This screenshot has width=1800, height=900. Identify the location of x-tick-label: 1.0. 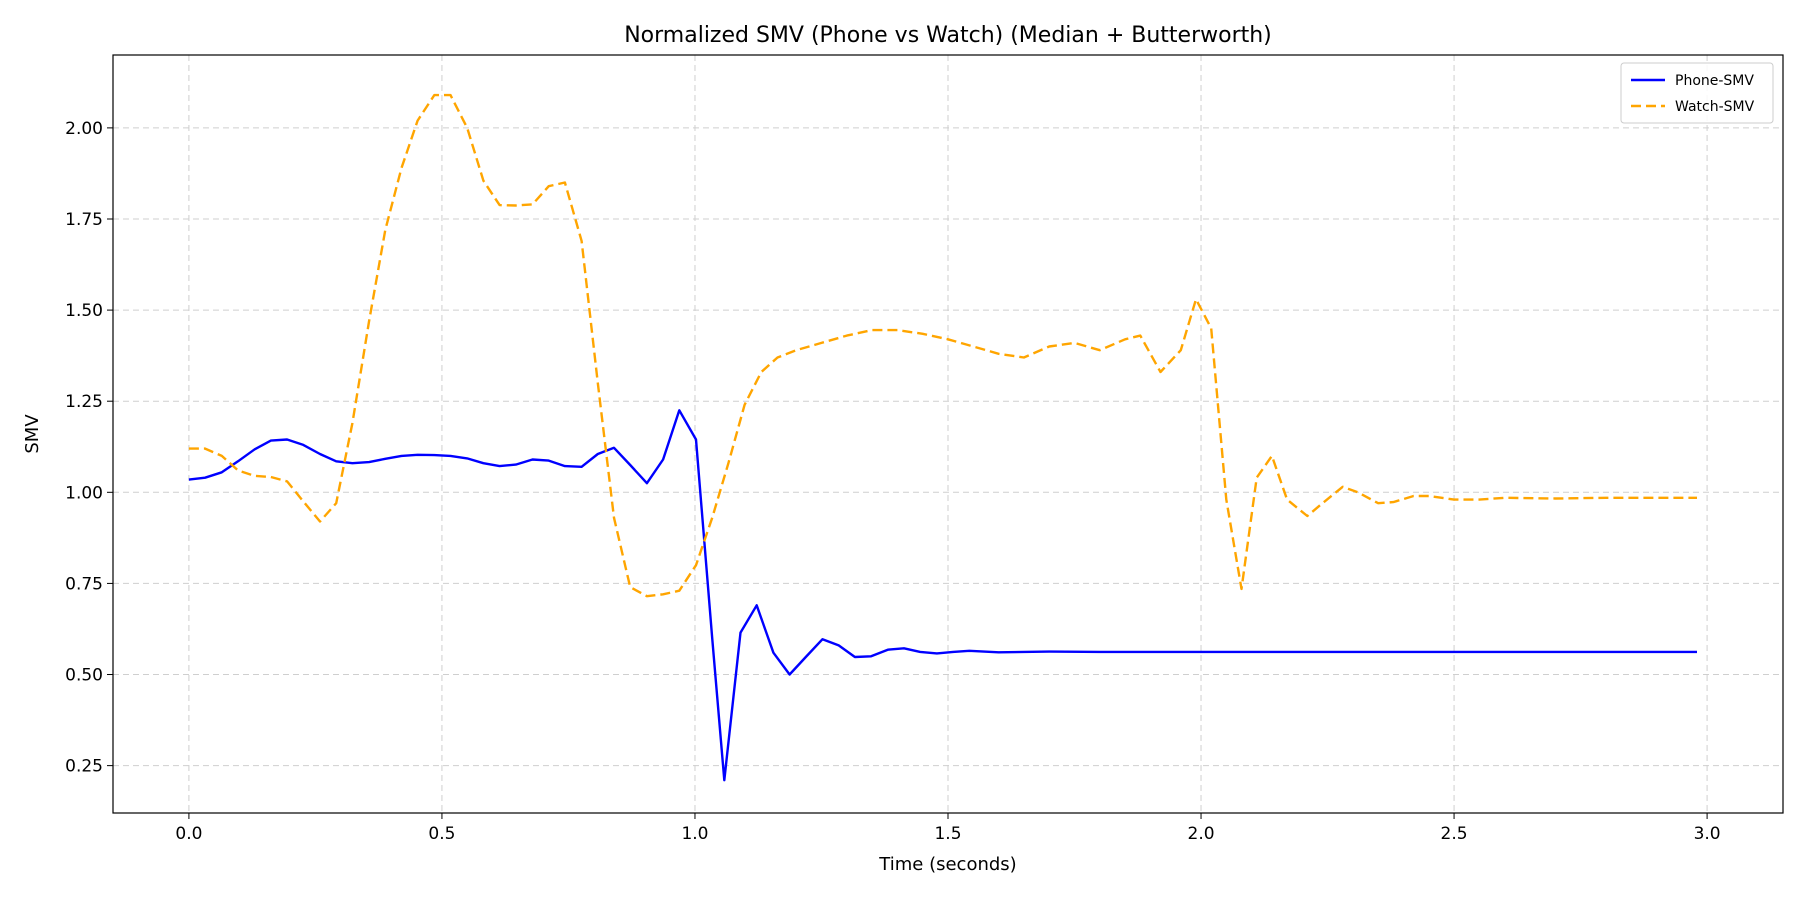
(694, 834).